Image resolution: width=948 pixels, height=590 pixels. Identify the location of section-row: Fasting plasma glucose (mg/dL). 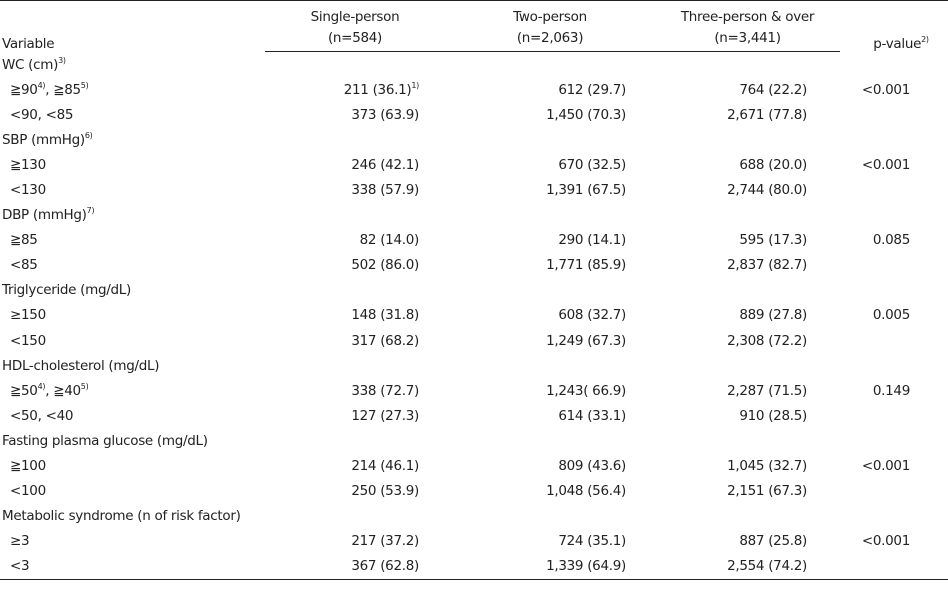
(474, 440).